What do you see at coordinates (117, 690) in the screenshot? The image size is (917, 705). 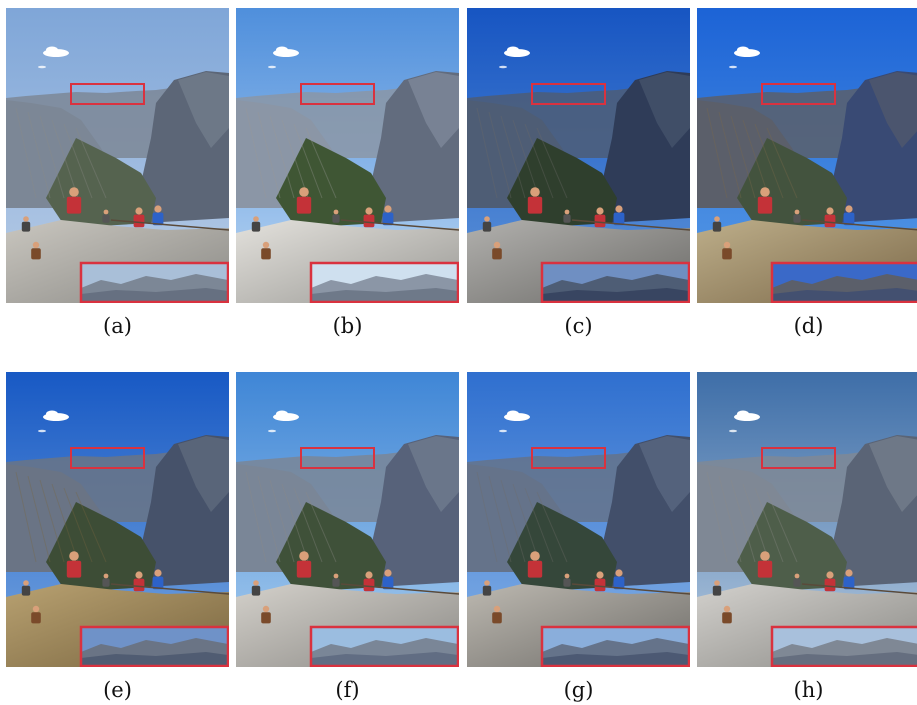 I see `panel-caption: (e)` at bounding box center [117, 690].